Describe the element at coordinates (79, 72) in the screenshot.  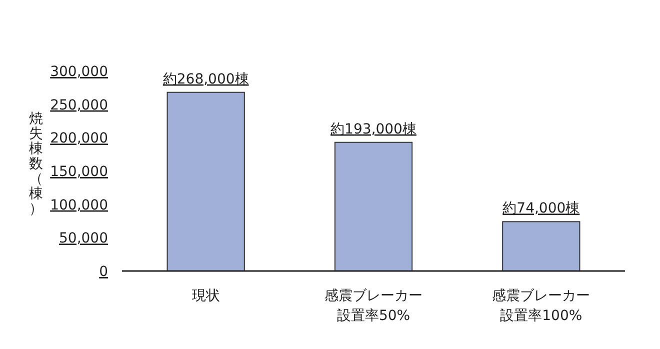
I see `y-tick-label: 300,000` at that location.